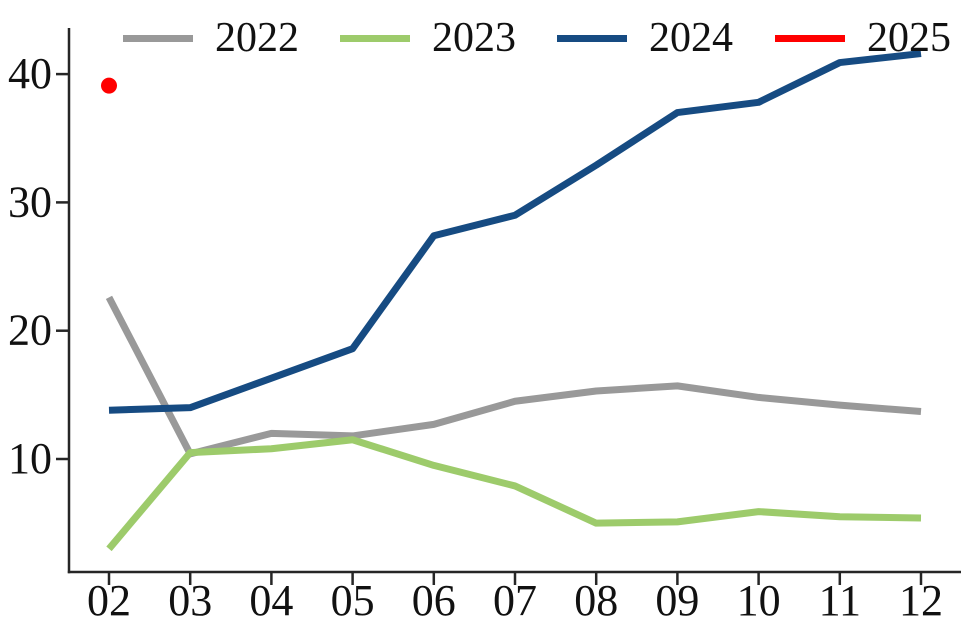 This screenshot has height=634, width=975. Describe the element at coordinates (30, 73) in the screenshot. I see `y-tick-label: 40` at that location.